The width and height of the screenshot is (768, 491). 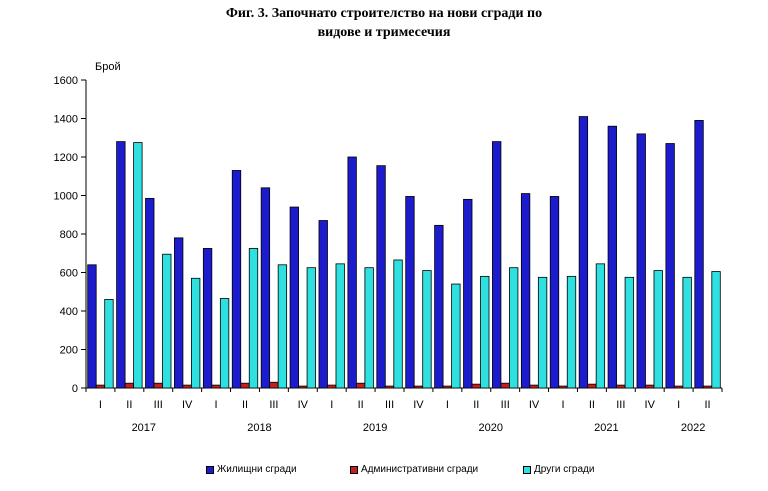 What do you see at coordinates (66, 81) in the screenshot?
I see `y-tick-label: 1600` at bounding box center [66, 81].